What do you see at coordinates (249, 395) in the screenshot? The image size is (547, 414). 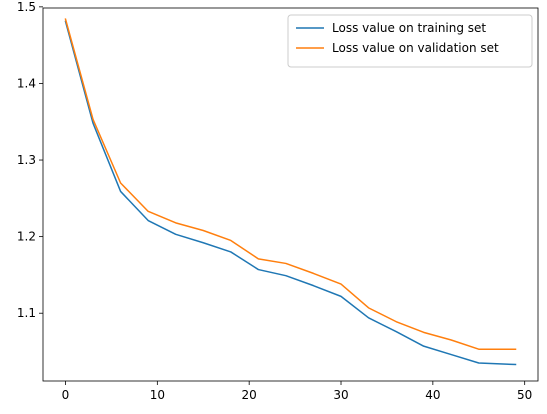 I see `x-tick-label: 20` at bounding box center [249, 395].